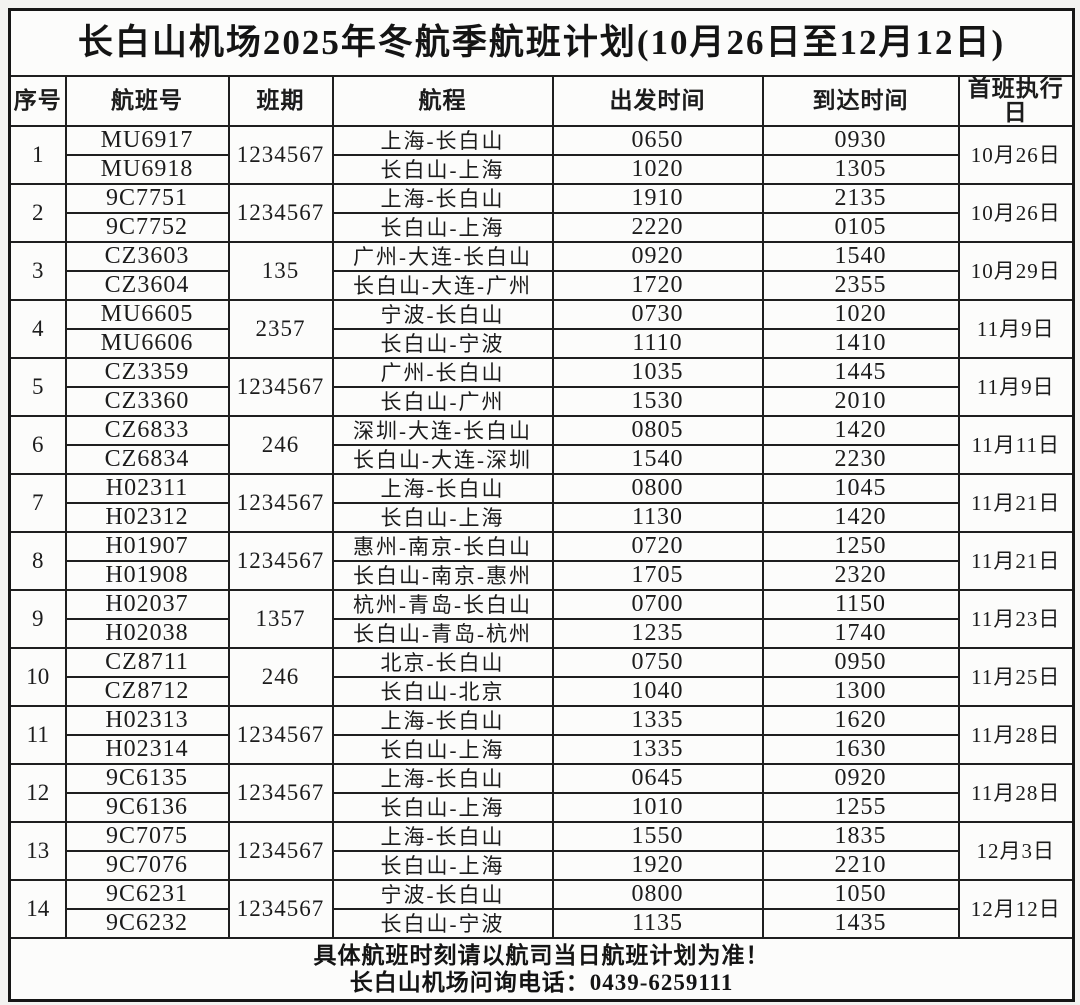 This screenshot has height=1005, width=1080. What do you see at coordinates (657, 431) in the screenshot?
I see `departure-time-cell: 0805` at bounding box center [657, 431].